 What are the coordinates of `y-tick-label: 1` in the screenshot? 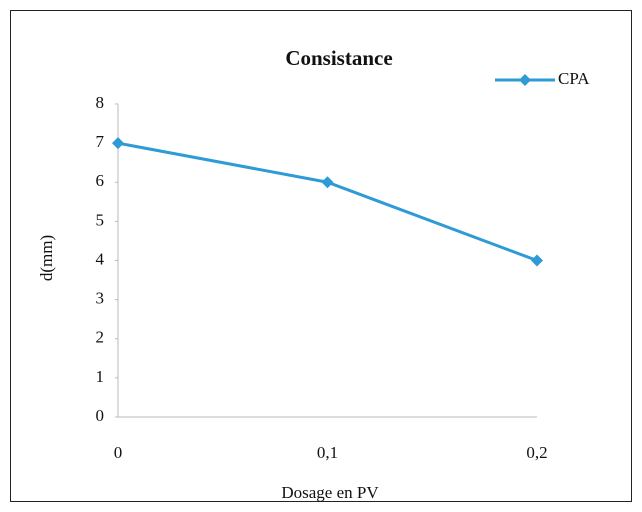 It's located at (100, 376).